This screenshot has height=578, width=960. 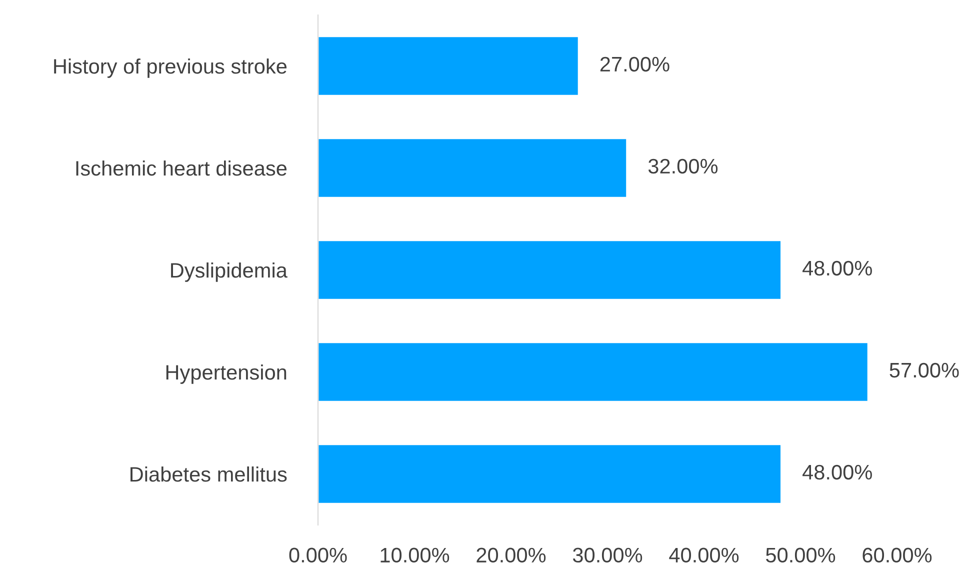 I want to click on x-tick-label: 50.00%, so click(x=801, y=555).